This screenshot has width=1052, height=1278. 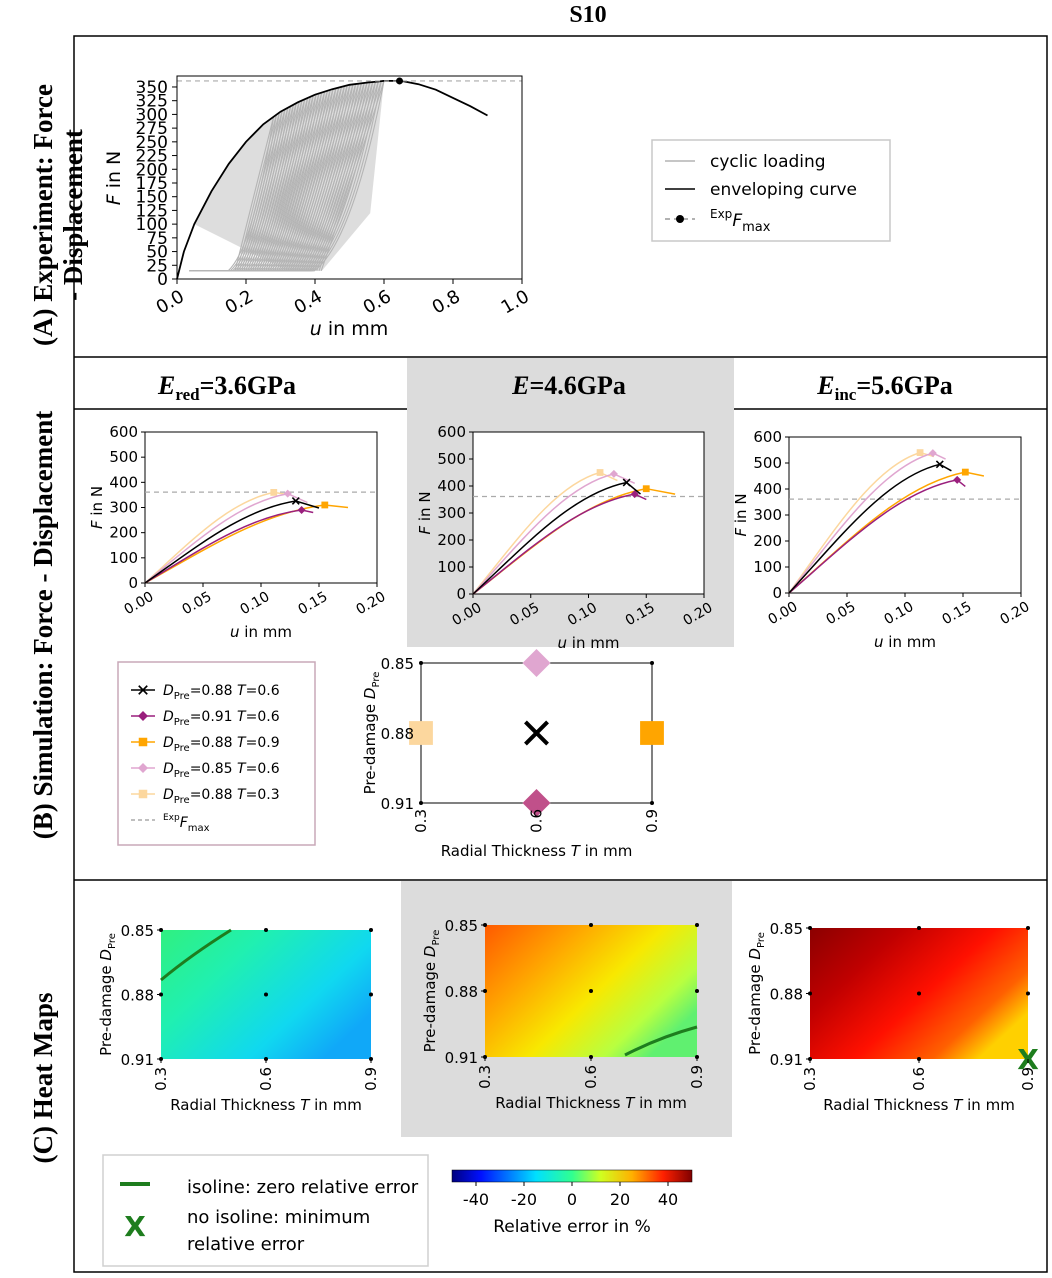 I want to click on xlabel-unit: in mm, so click(x=355, y=329).